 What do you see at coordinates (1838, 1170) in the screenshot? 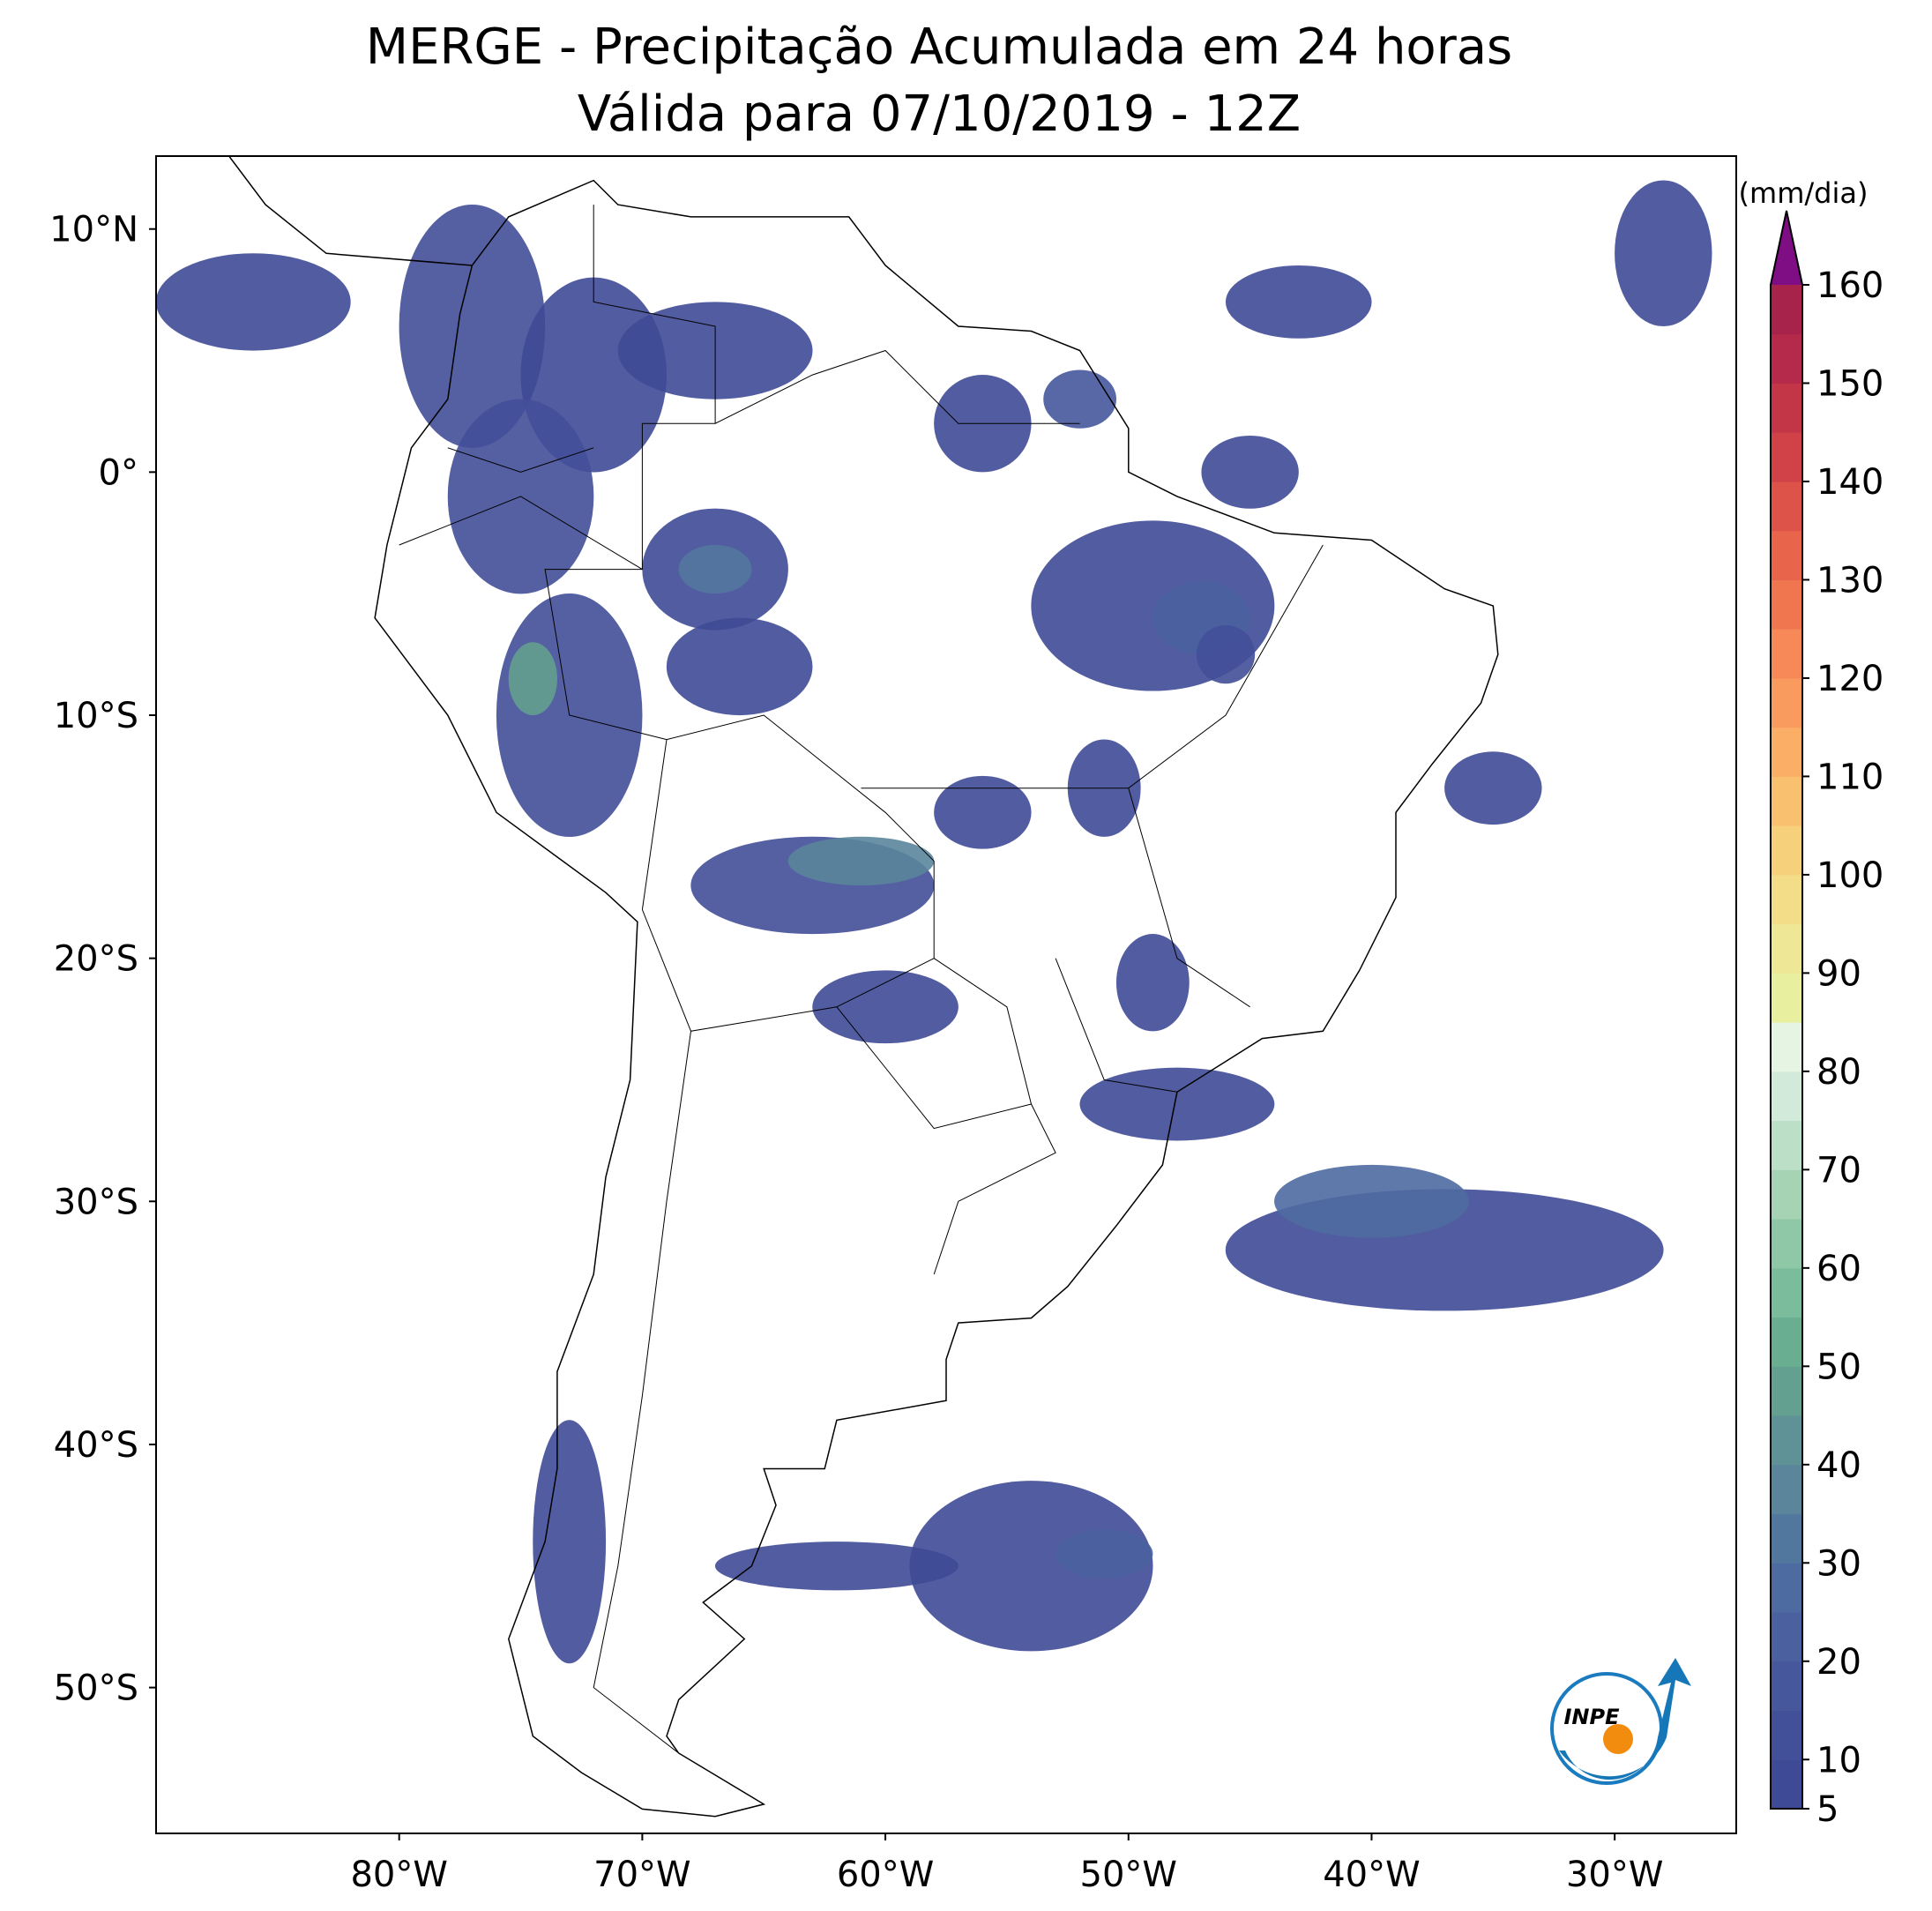
I see `colorbar-tick-label: 70` at bounding box center [1838, 1170].